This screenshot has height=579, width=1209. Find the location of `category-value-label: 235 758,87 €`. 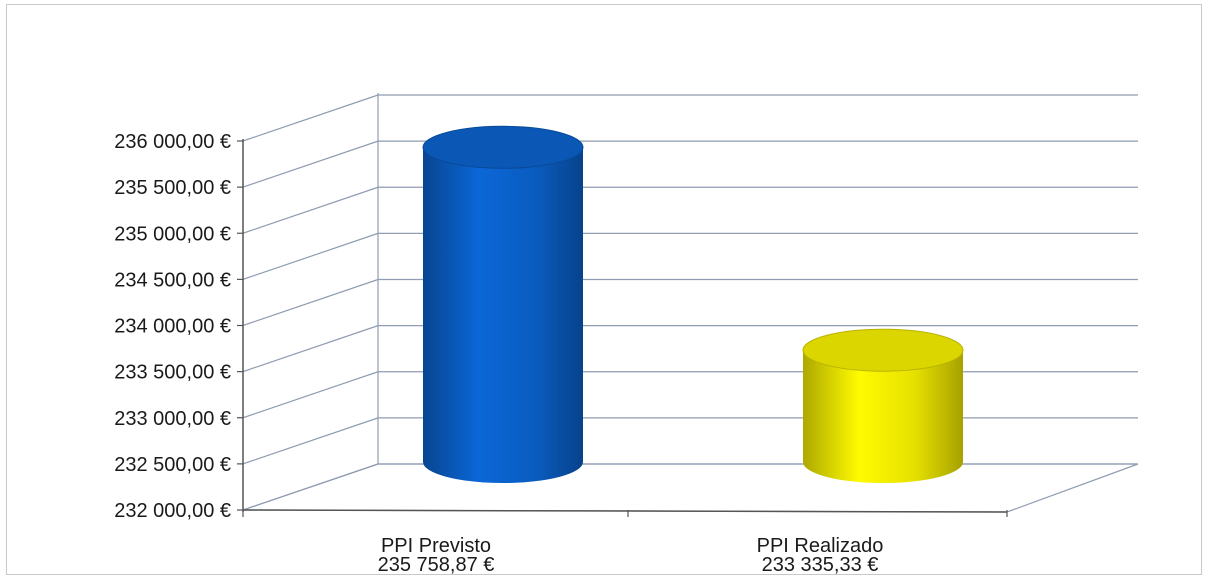

category-value-label: 235 758,87 € is located at coordinates (436, 565).